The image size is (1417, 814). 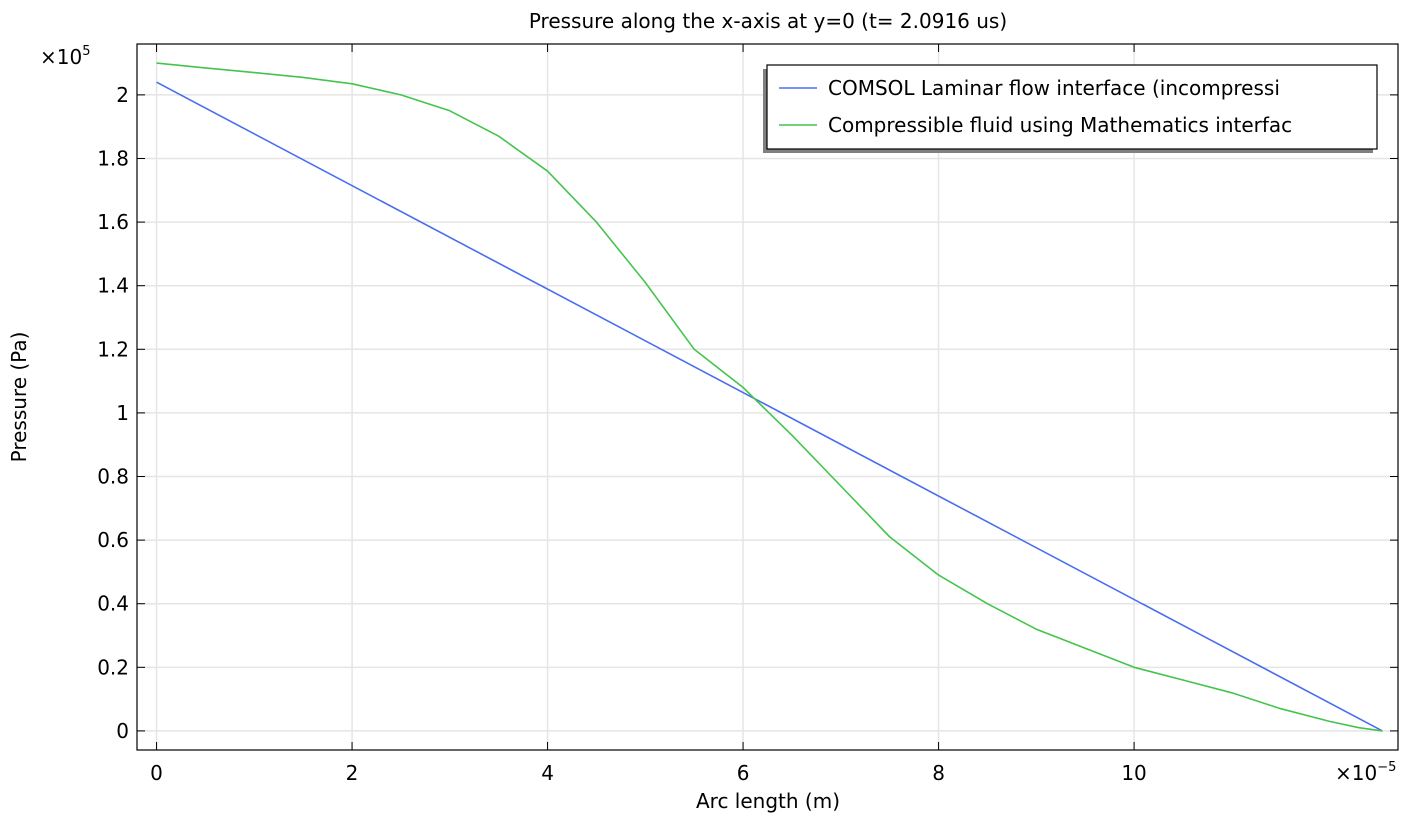 What do you see at coordinates (113, 158) in the screenshot?
I see `y-tick-label: 1.8` at bounding box center [113, 158].